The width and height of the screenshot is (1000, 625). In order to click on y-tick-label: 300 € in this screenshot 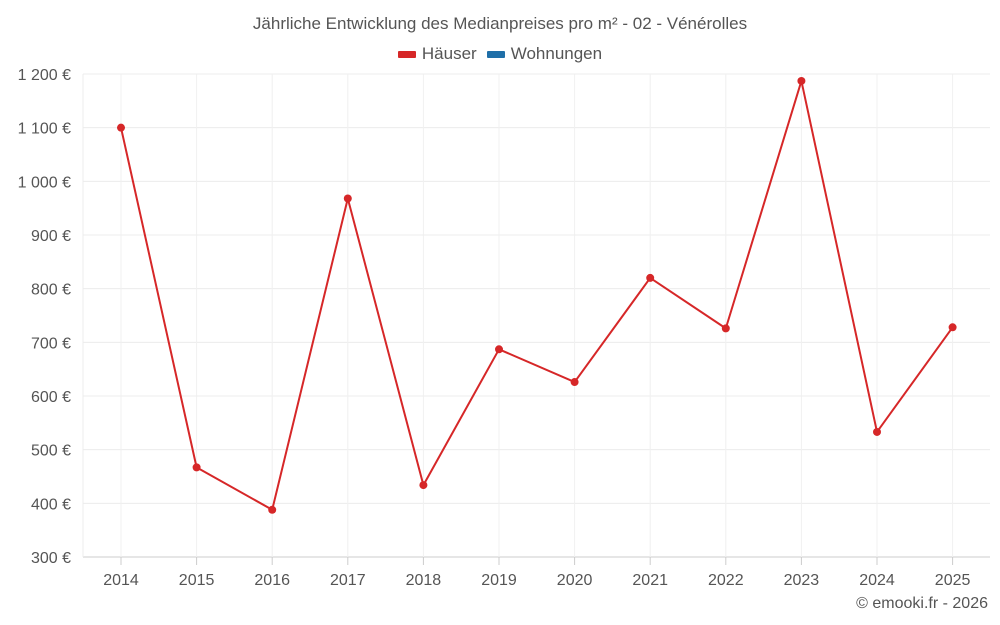, I will do `click(51, 558)`.